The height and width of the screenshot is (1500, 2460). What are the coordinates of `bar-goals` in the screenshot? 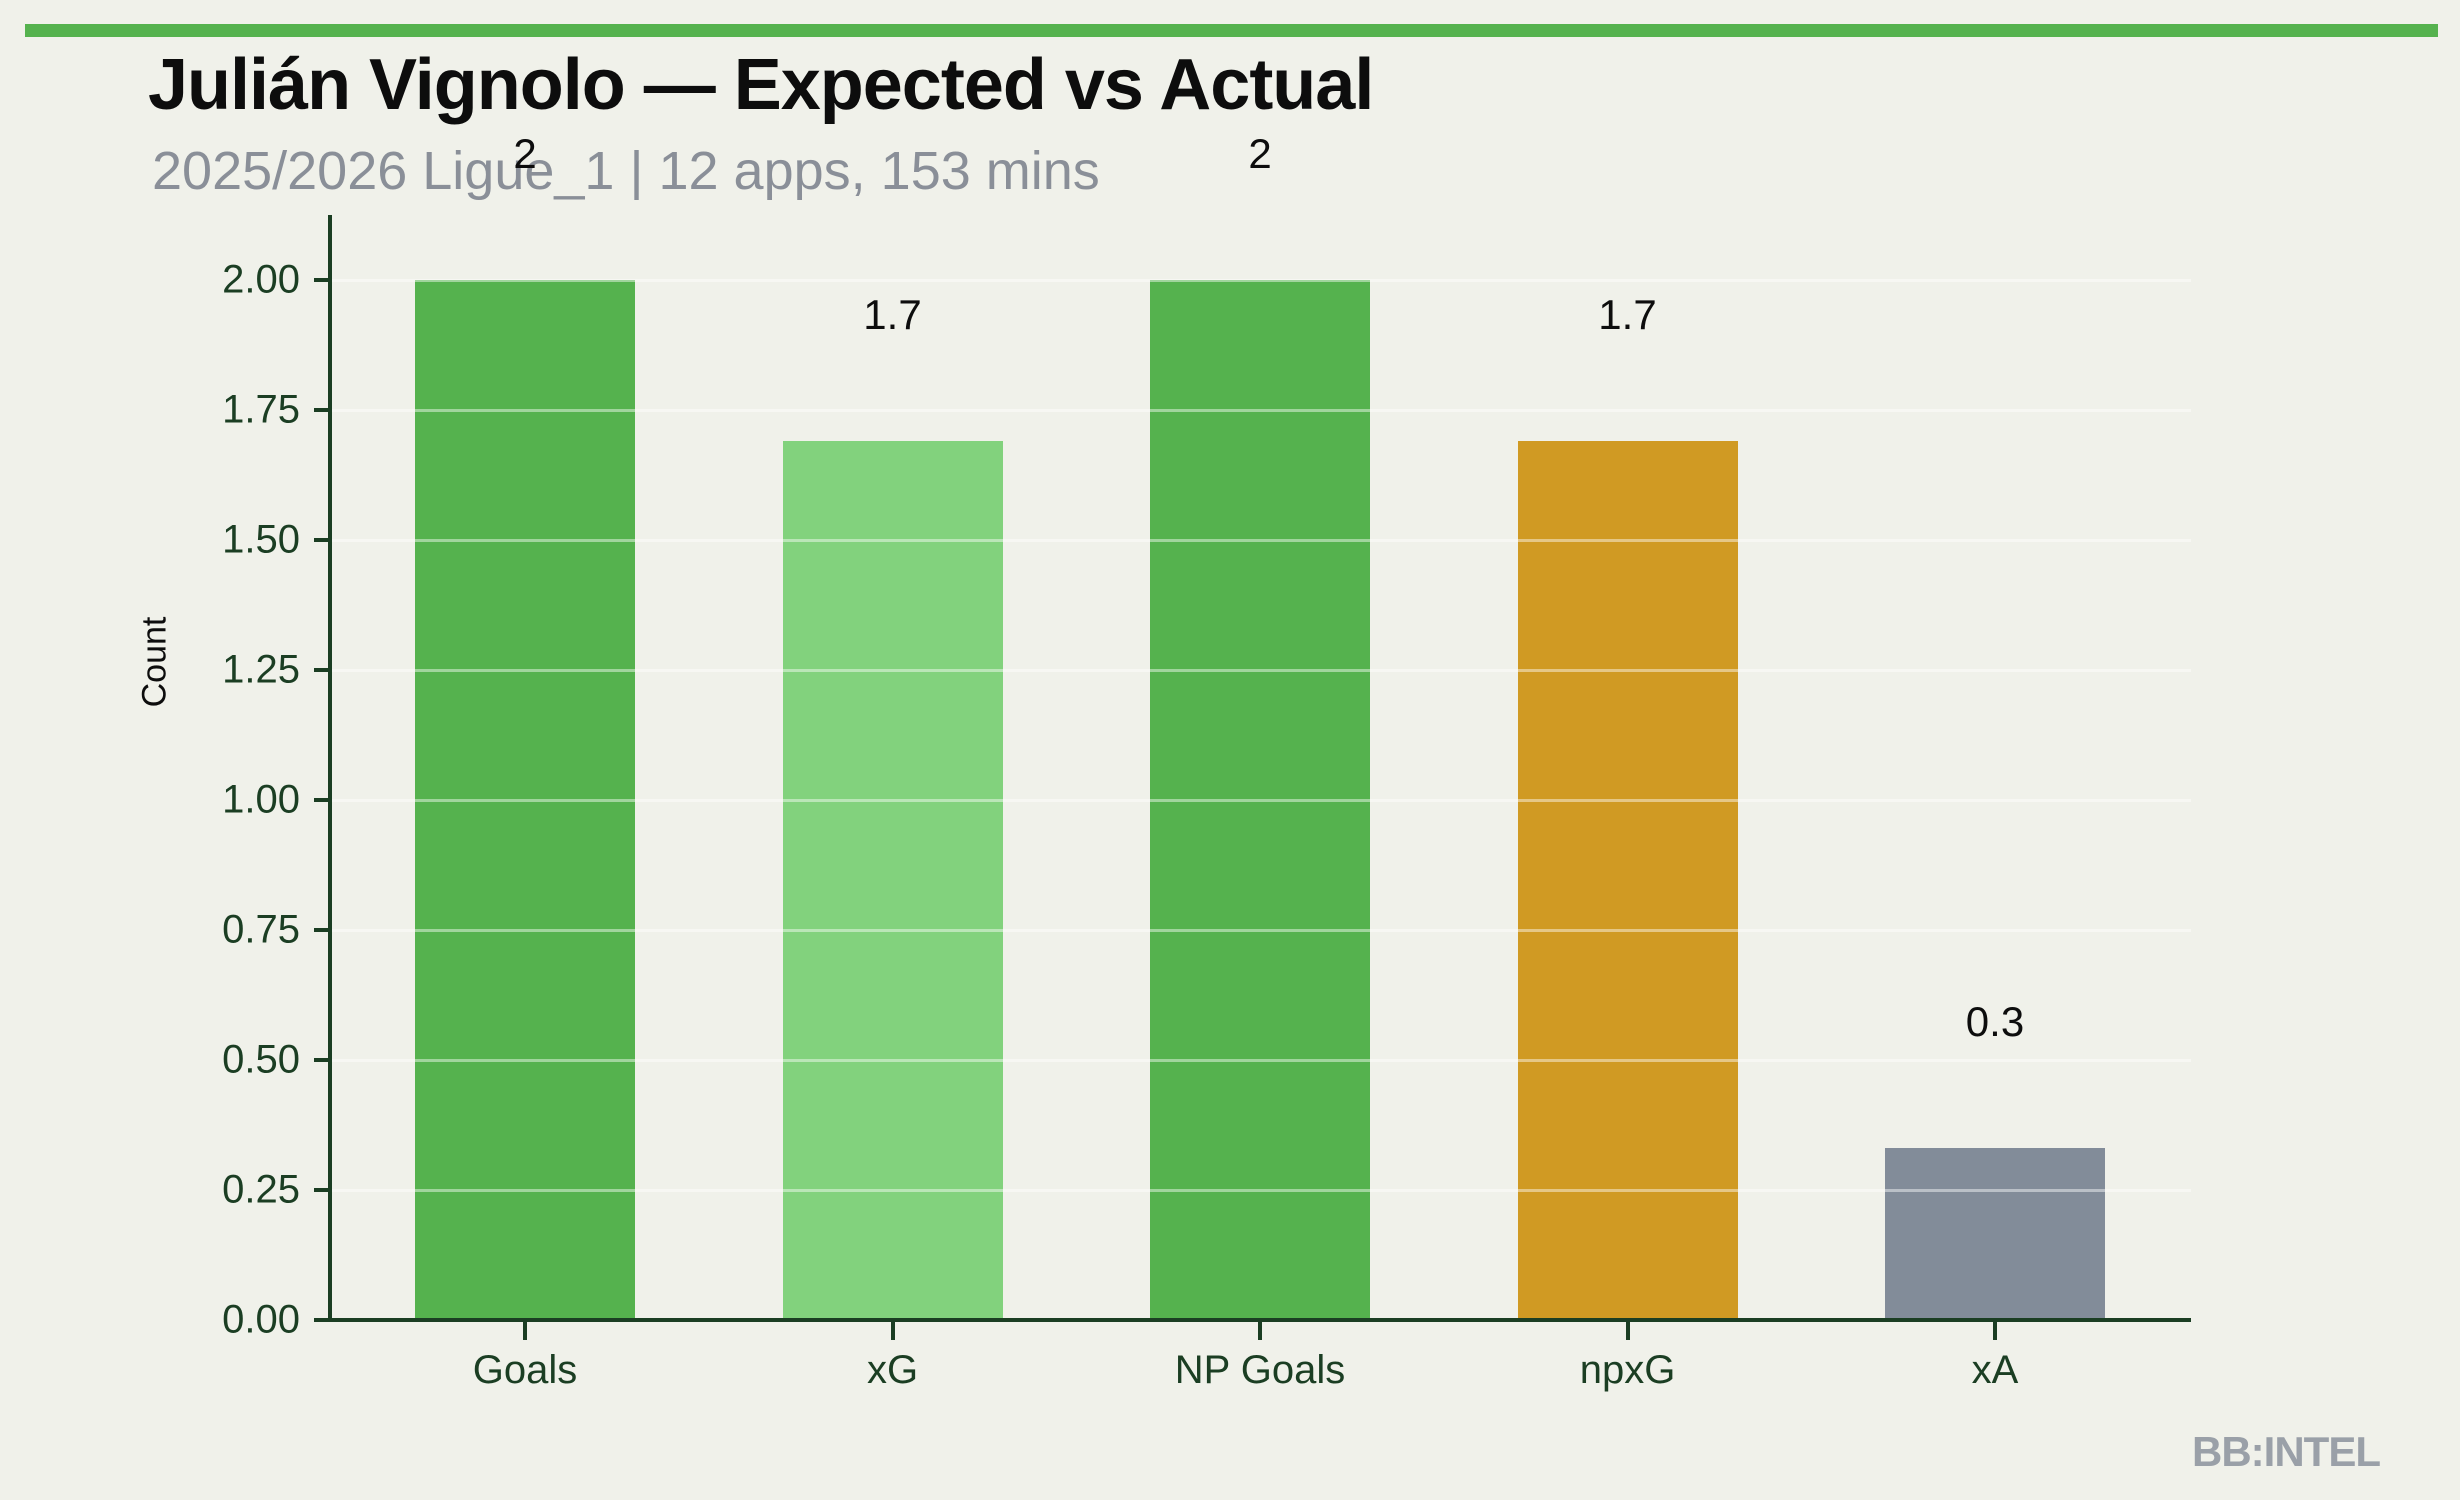 It's located at (525, 800).